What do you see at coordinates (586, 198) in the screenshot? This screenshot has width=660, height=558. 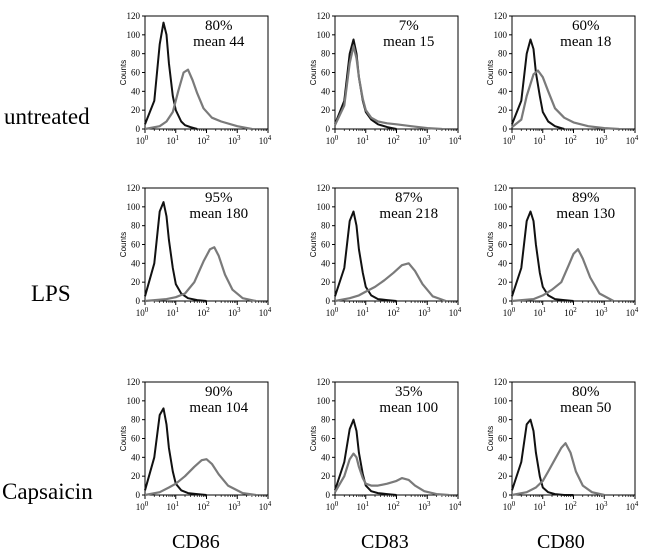 I see `annotation-percent: 89%` at bounding box center [586, 198].